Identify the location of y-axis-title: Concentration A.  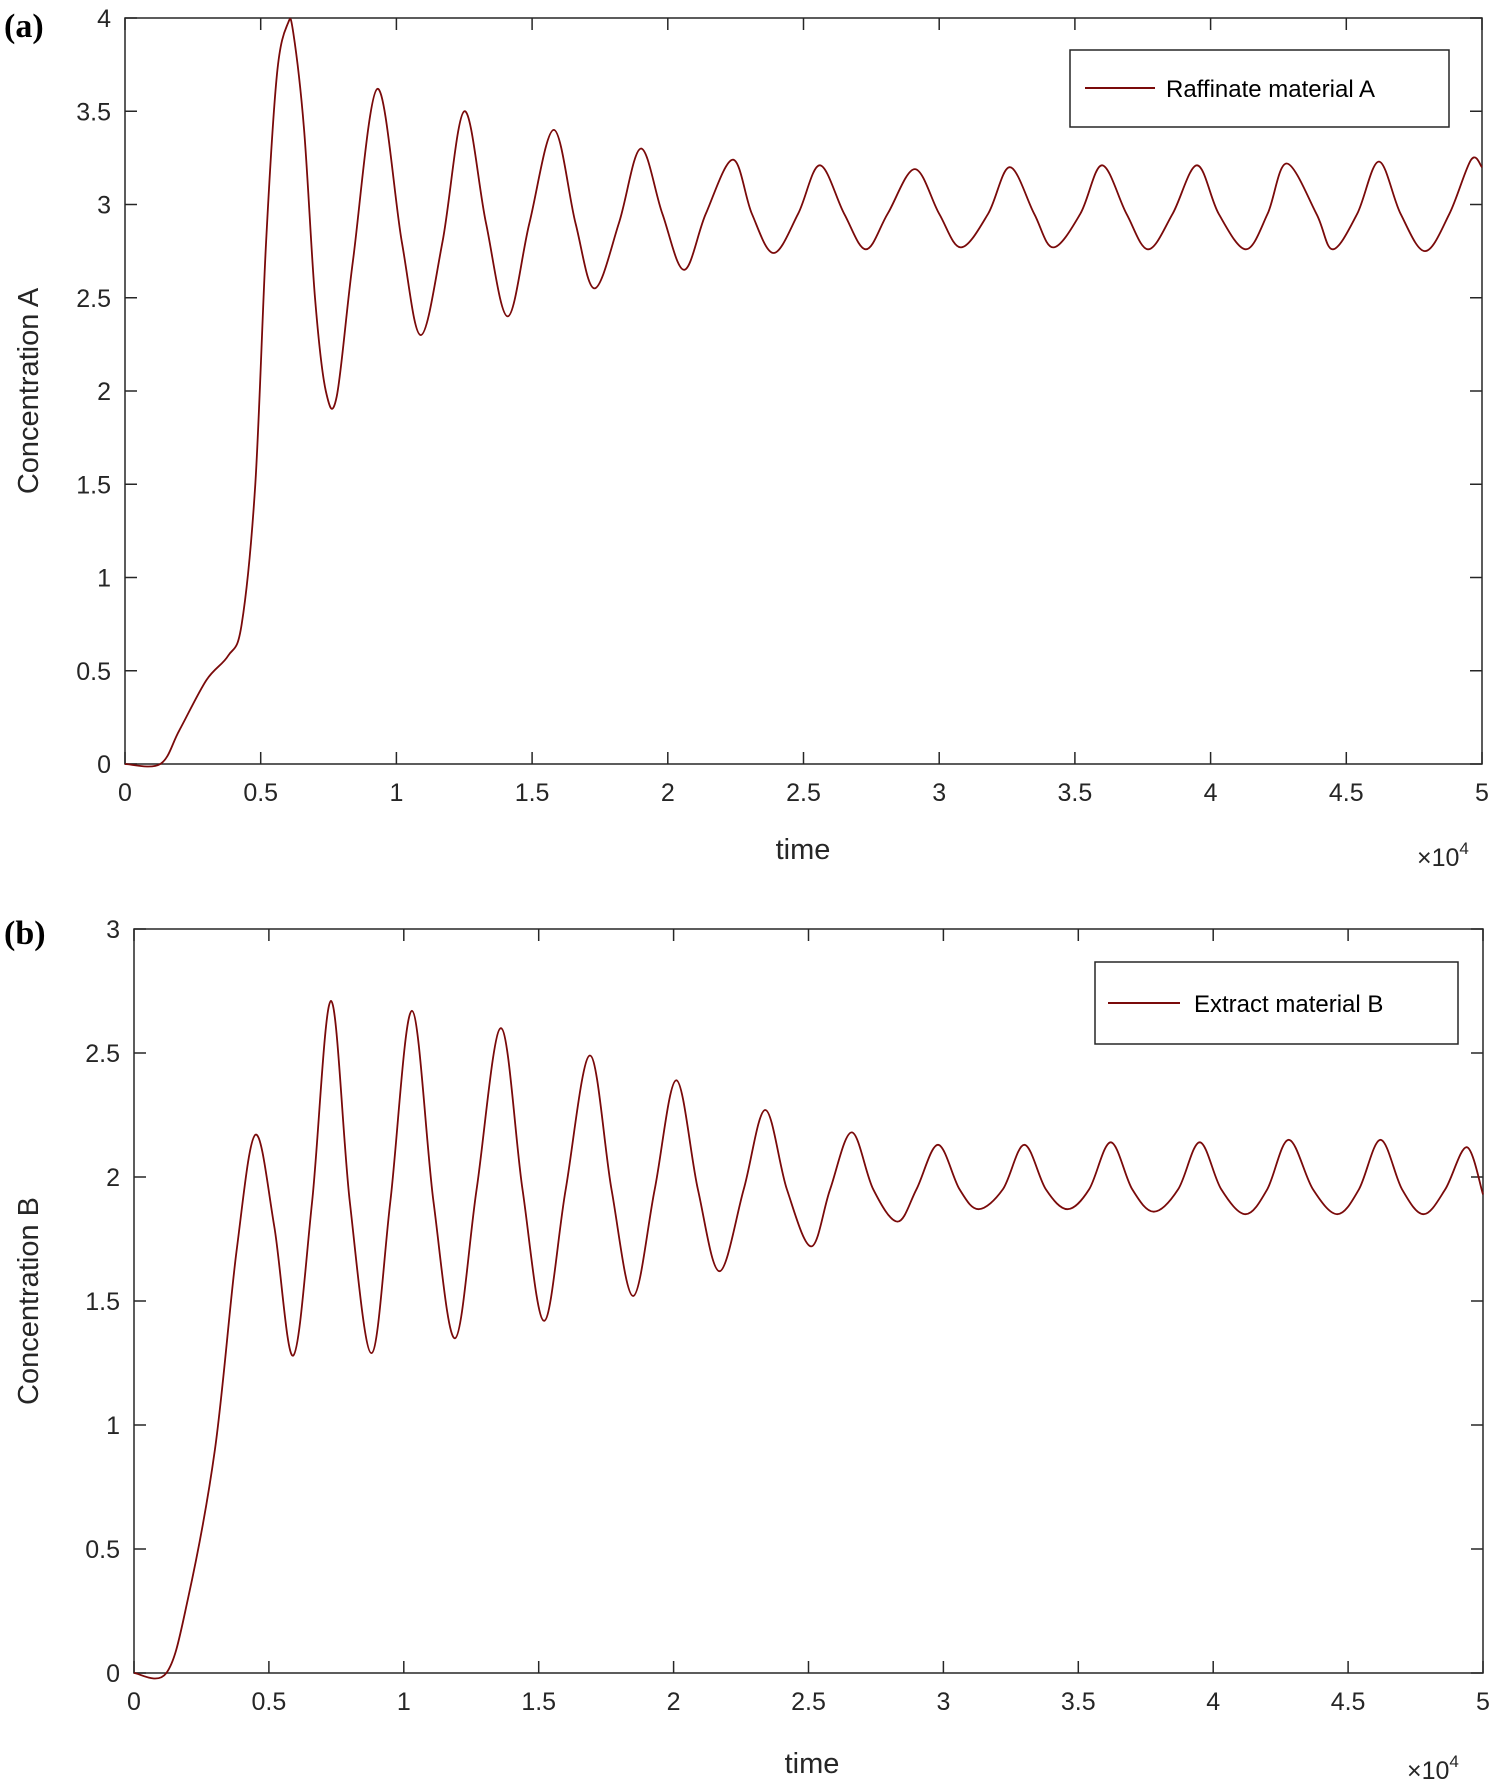
(29, 390).